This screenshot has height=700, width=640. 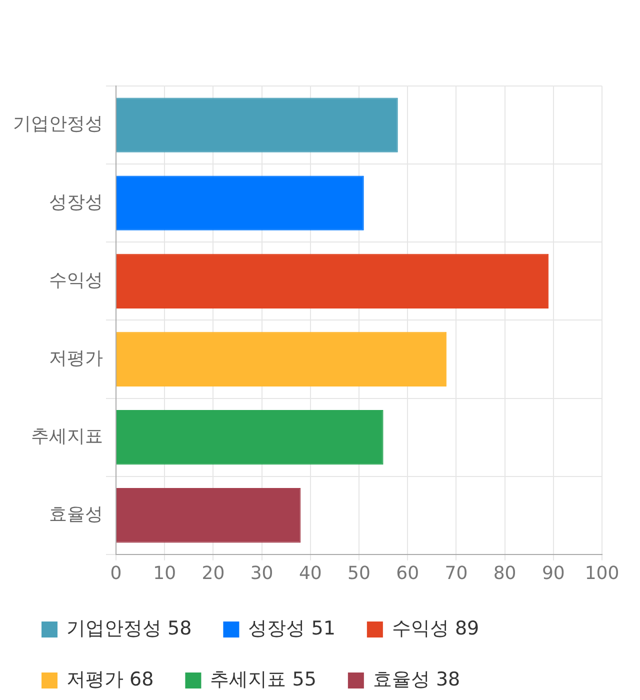 What do you see at coordinates (76, 280) in the screenshot?
I see `y-tick-label: 수익성` at bounding box center [76, 280].